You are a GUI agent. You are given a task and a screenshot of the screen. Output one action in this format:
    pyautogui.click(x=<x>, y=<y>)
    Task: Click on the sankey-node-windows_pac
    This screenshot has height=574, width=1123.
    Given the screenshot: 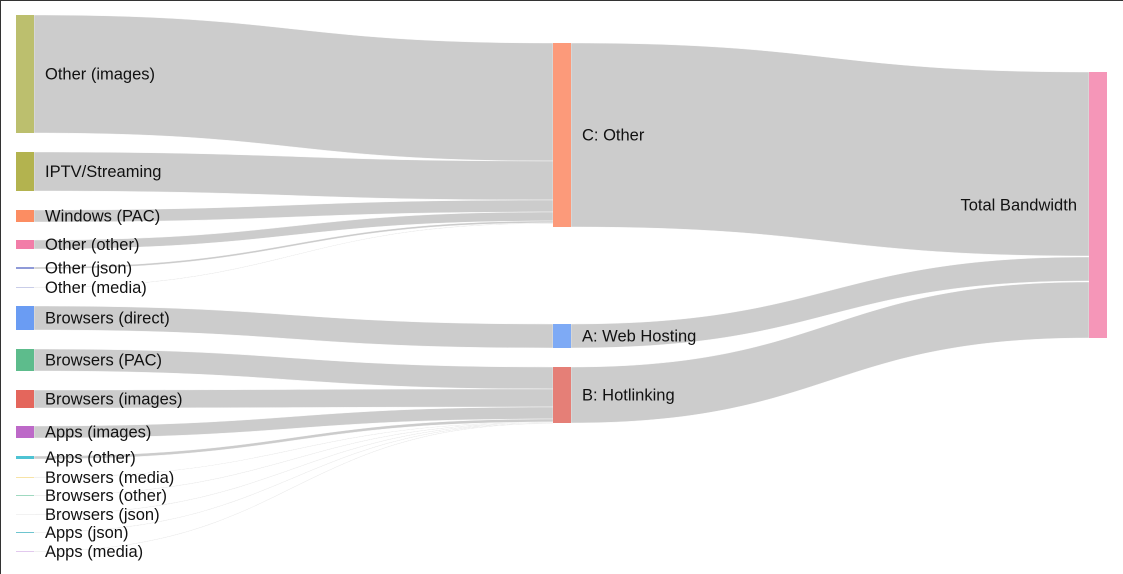 What is the action you would take?
    pyautogui.click(x=25, y=216)
    